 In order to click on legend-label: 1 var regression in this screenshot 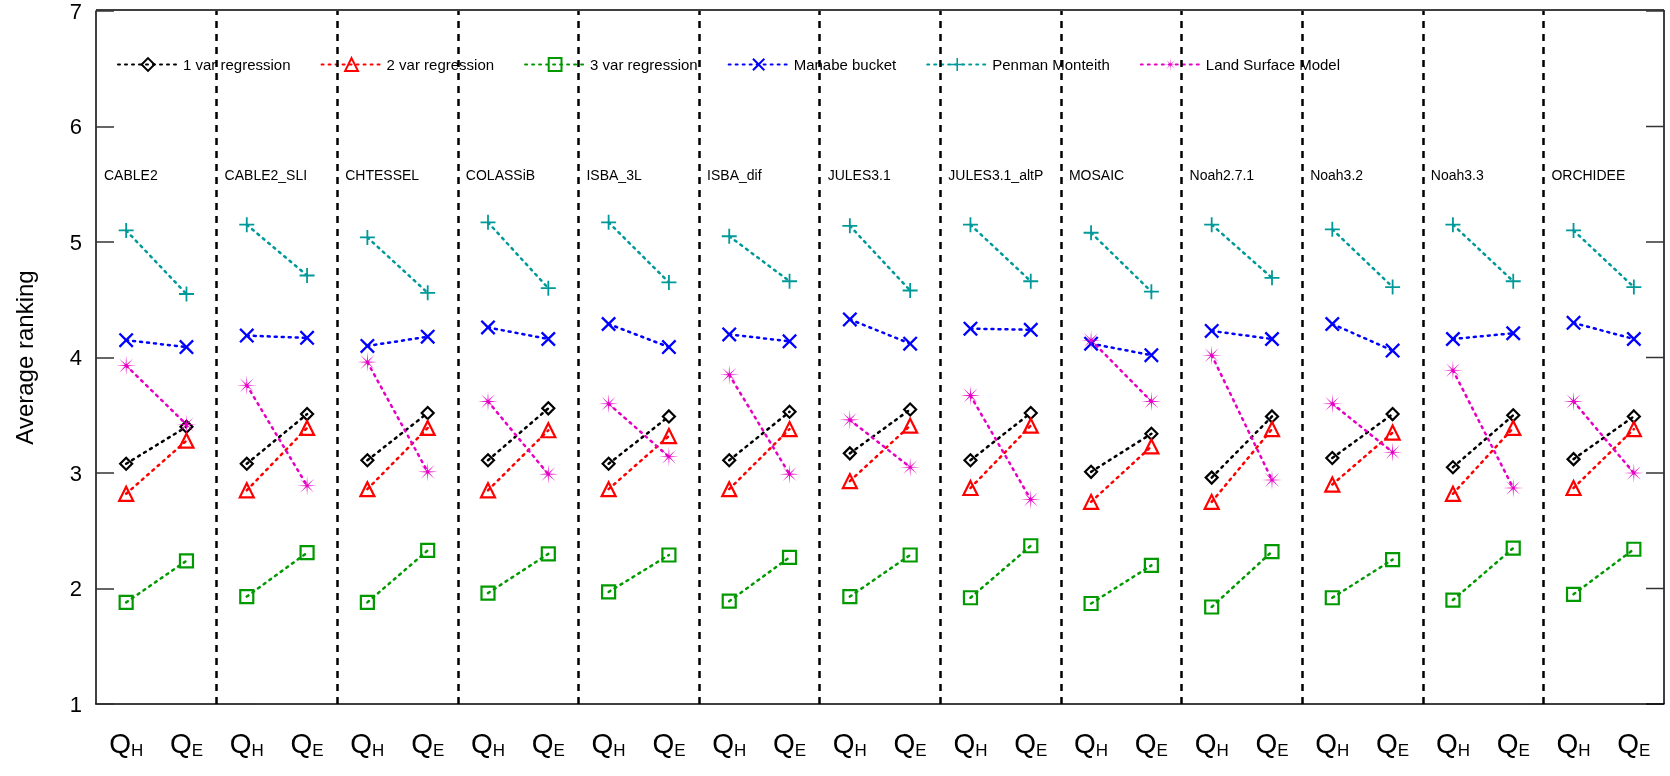, I will do `click(237, 64)`.